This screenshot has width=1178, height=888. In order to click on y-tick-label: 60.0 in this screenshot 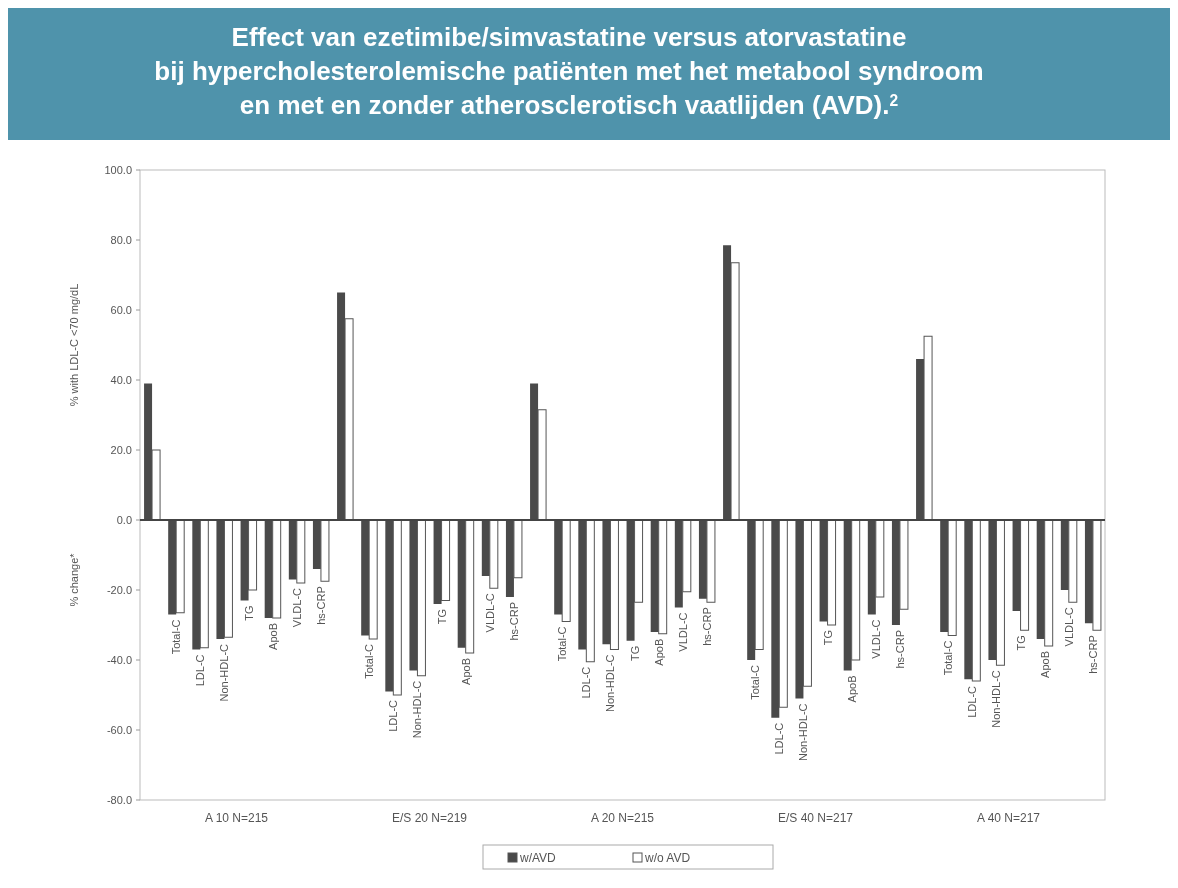, I will do `click(121, 309)`.